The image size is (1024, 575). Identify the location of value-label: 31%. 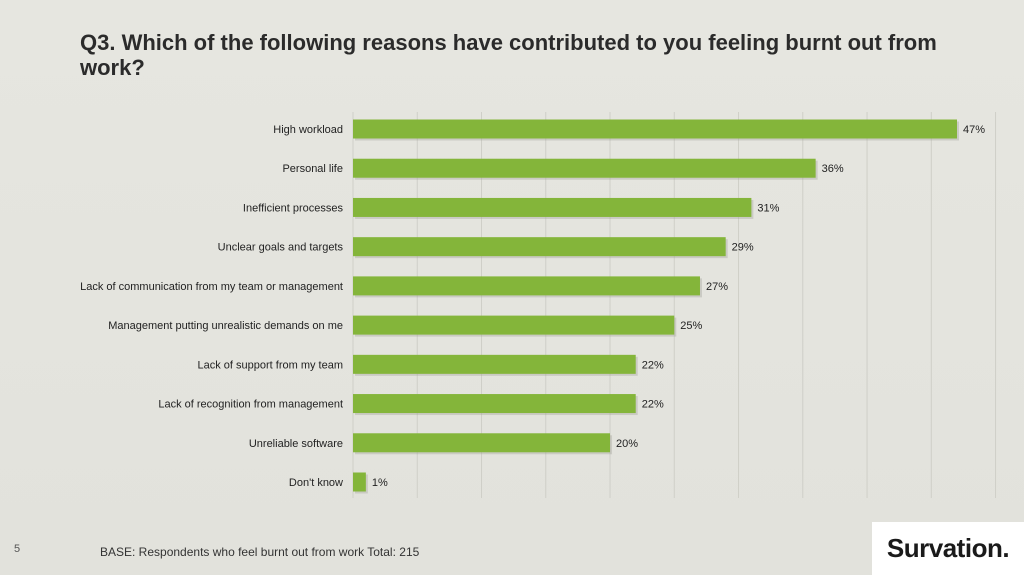
(768, 208).